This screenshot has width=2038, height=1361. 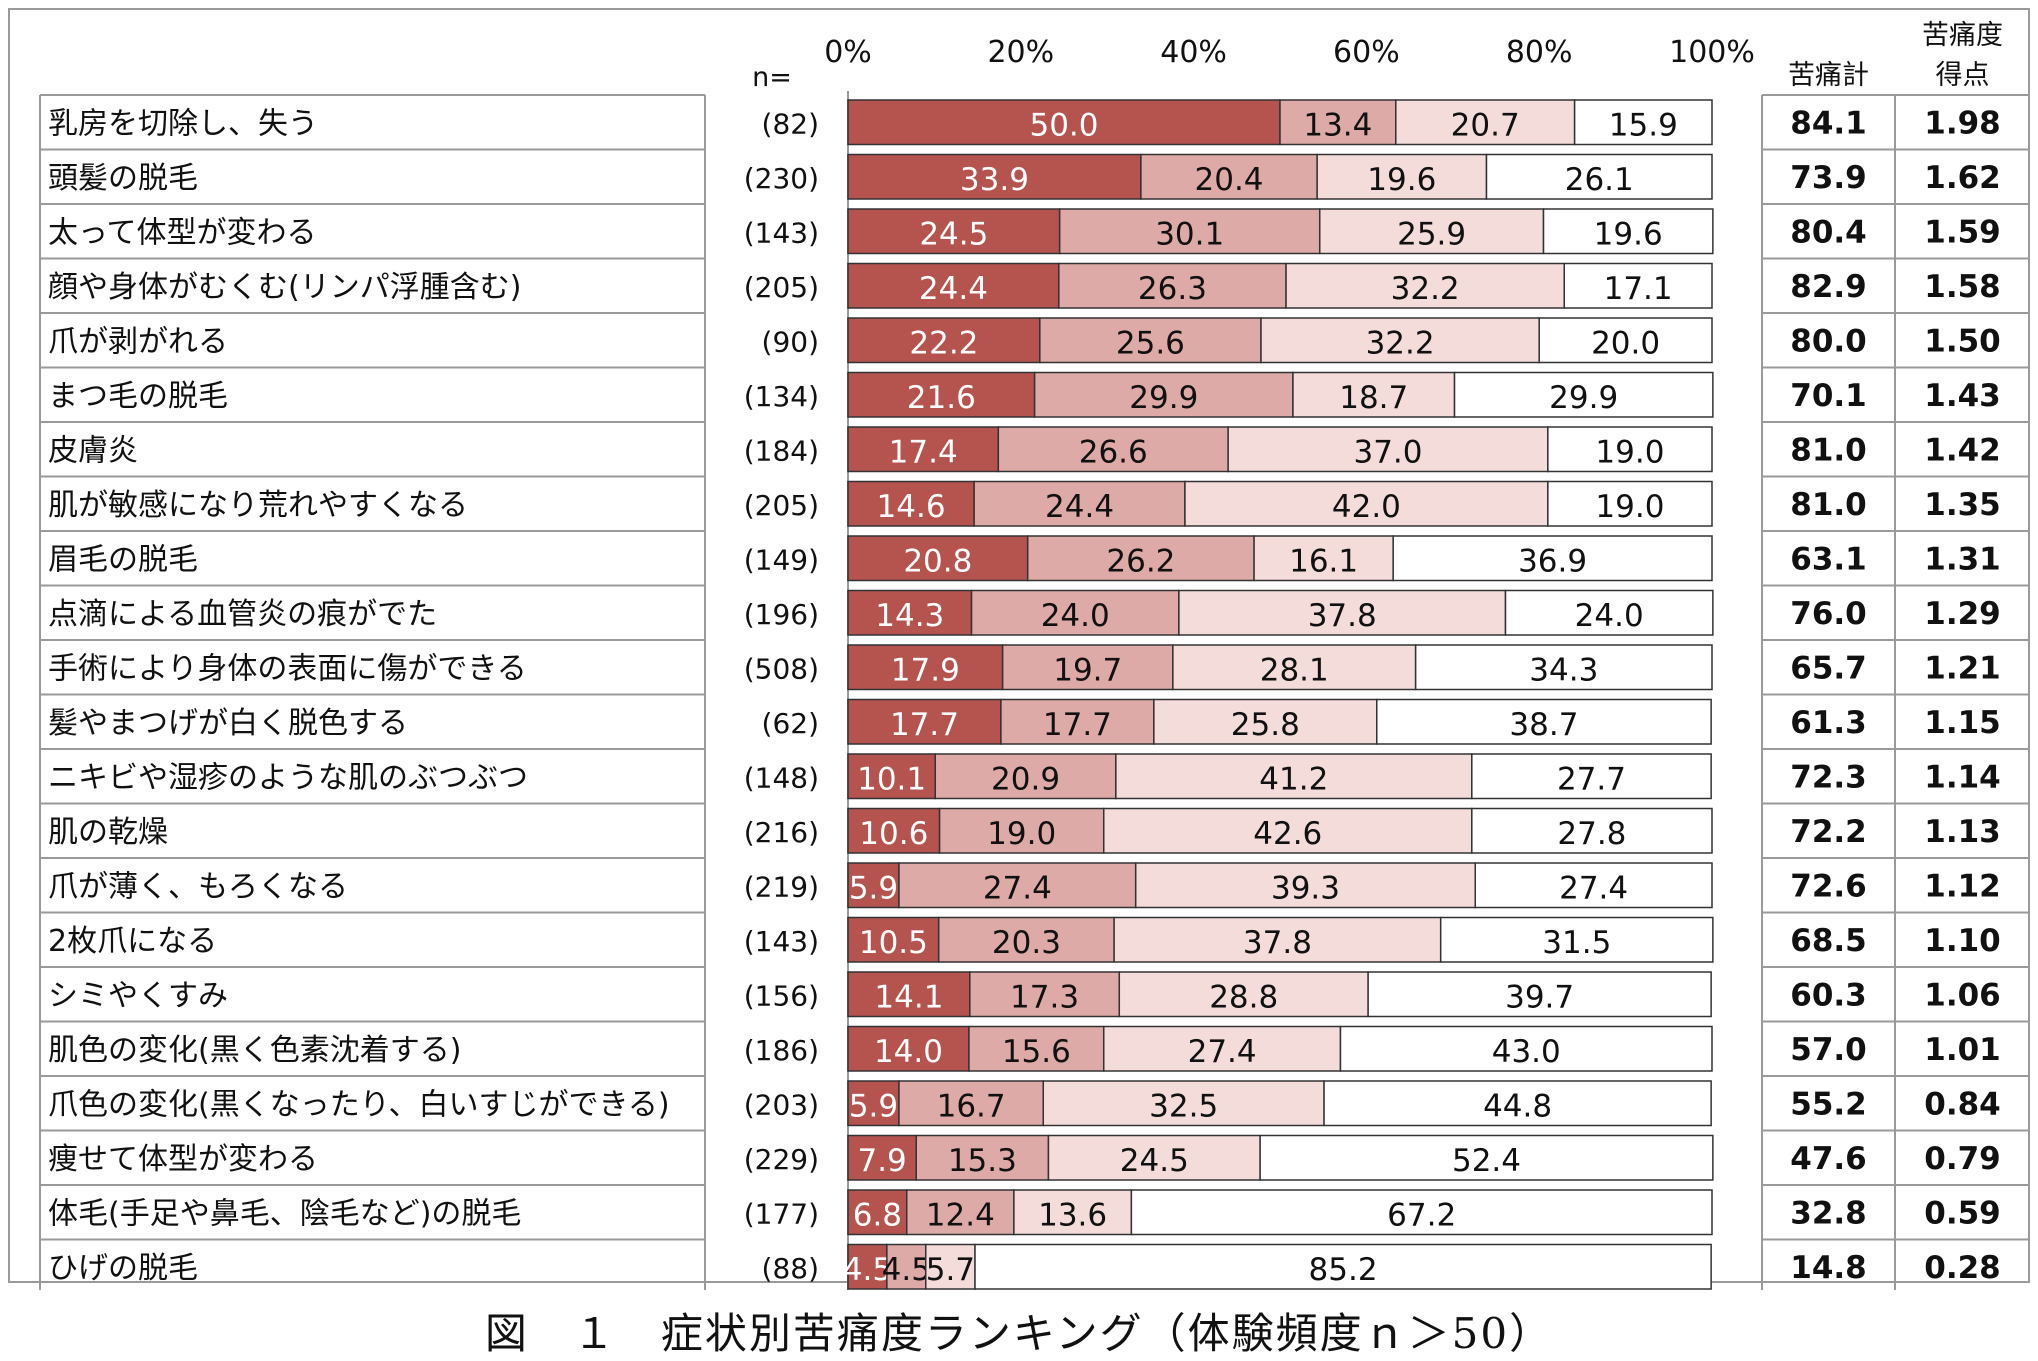 I want to click on row-label: 肌色の変化(黒く色素沈着する), so click(x=254, y=1050).